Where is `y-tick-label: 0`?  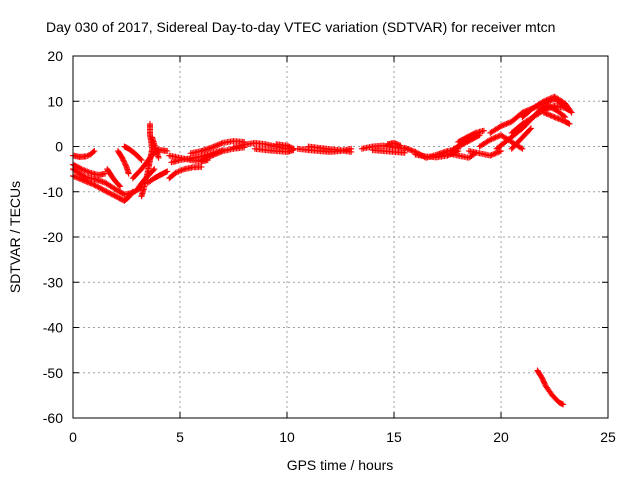
y-tick-label: 0 is located at coordinates (59, 147).